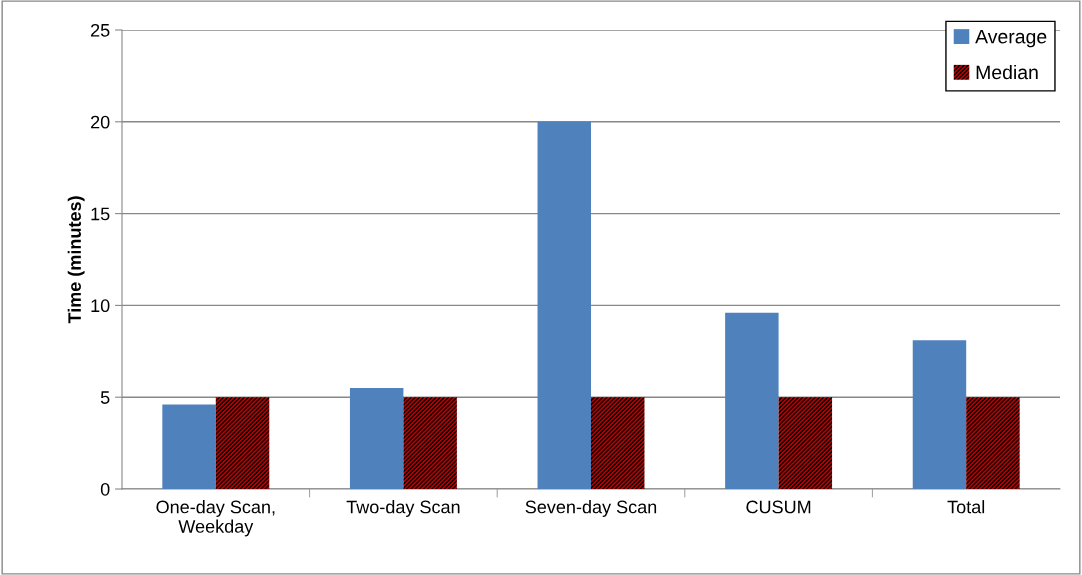  I want to click on y-tick-label: 20, so click(100, 122).